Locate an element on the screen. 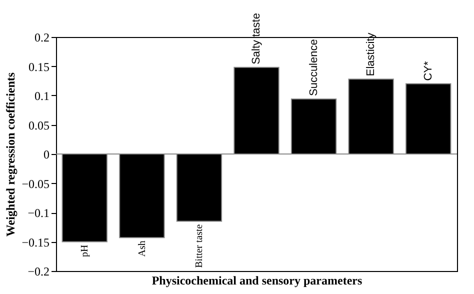 This screenshot has width=474, height=294. x-tick-label: Bitter taste is located at coordinates (200, 246).